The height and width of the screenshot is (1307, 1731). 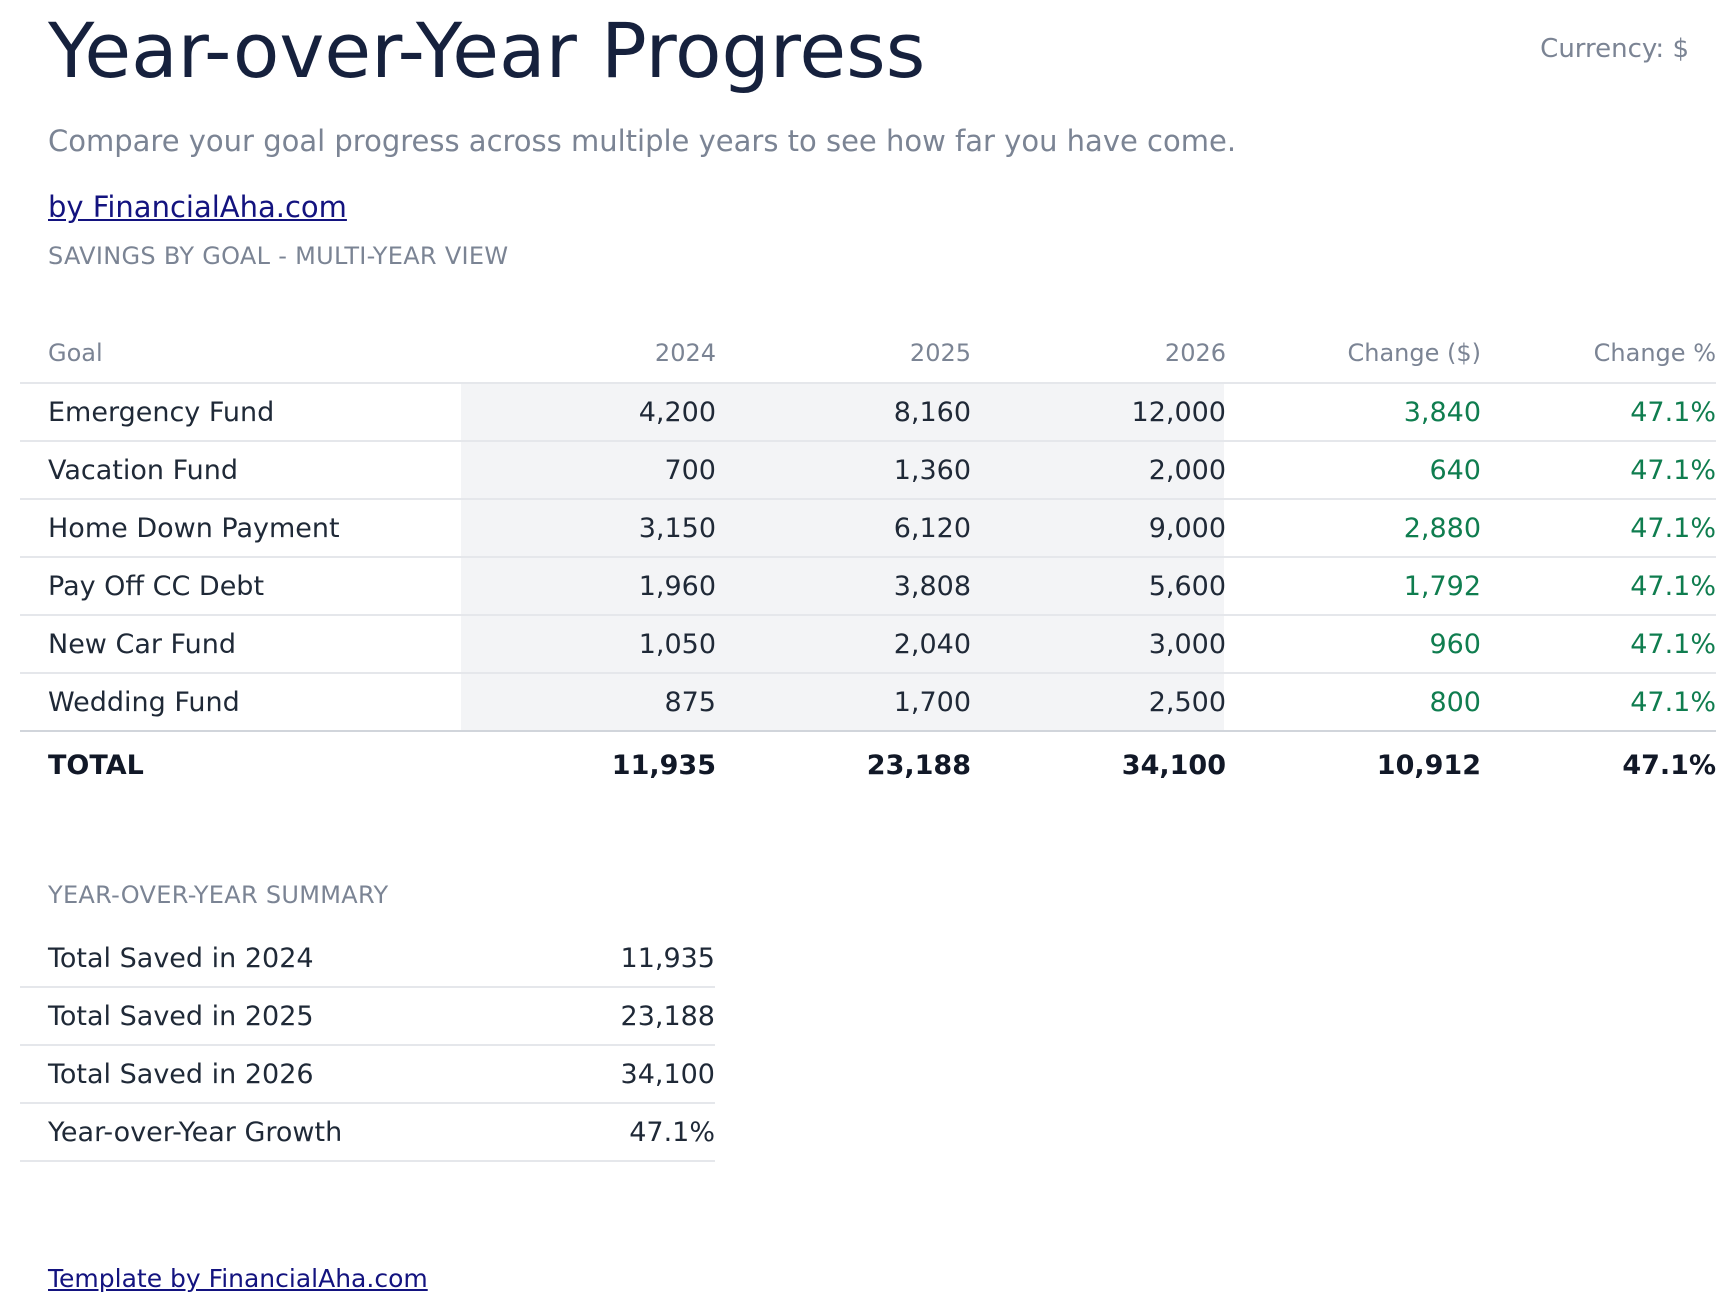 I want to click on value-2024: 1,960, so click(x=677, y=586).